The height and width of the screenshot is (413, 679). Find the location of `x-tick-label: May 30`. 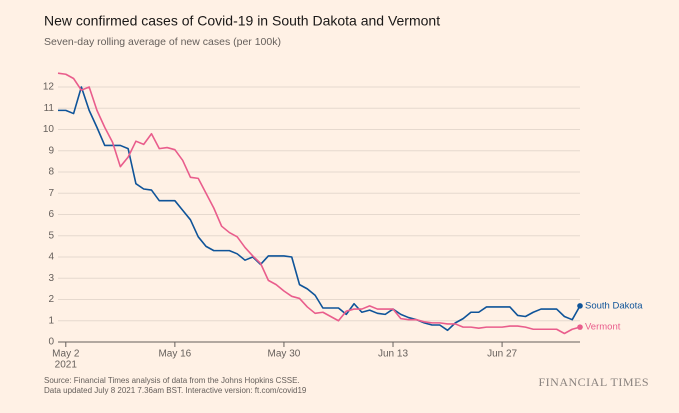

x-tick-label: May 30 is located at coordinates (284, 354).